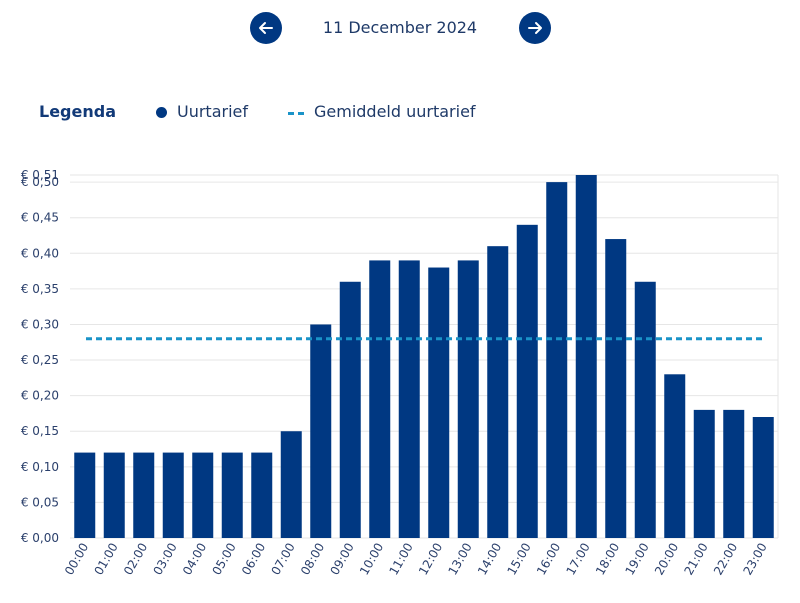 This screenshot has width=800, height=603. I want to click on current-date: 11 December 2024, so click(400, 27).